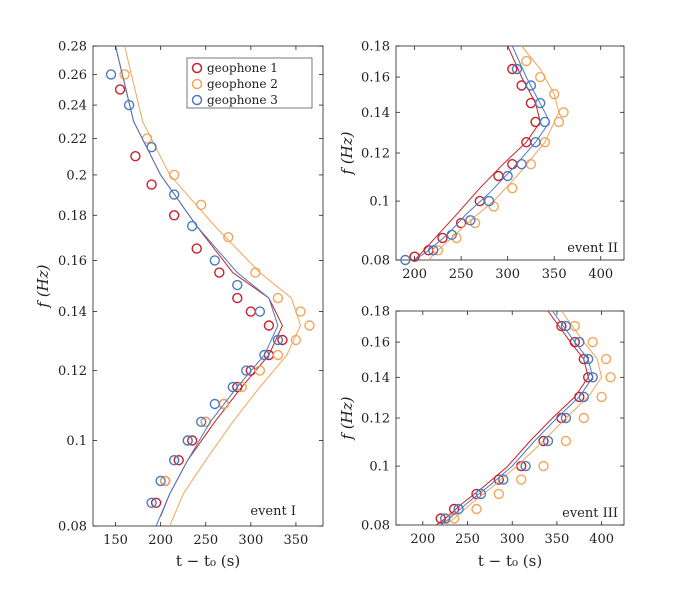 The image size is (689, 591). Describe the element at coordinates (242, 84) in the screenshot. I see `legend-label-geophone-2: geophone 2` at that location.